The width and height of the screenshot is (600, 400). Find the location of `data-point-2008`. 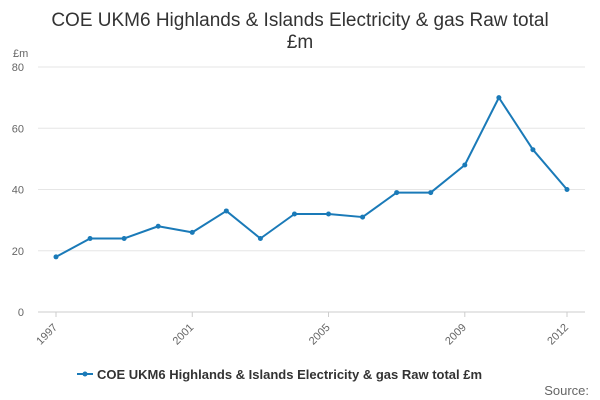

data-point-2008 is located at coordinates (431, 193).